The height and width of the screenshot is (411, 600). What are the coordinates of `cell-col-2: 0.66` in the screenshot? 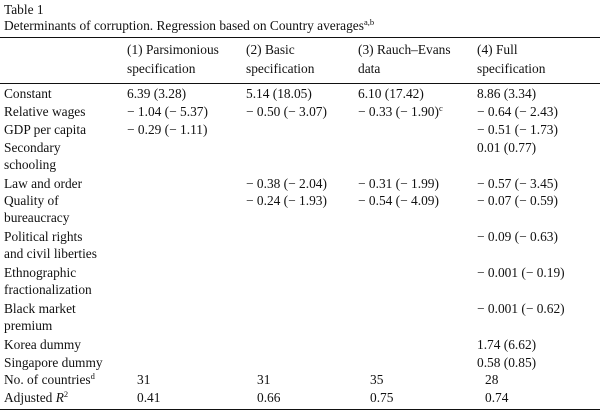 It's located at (268, 397).